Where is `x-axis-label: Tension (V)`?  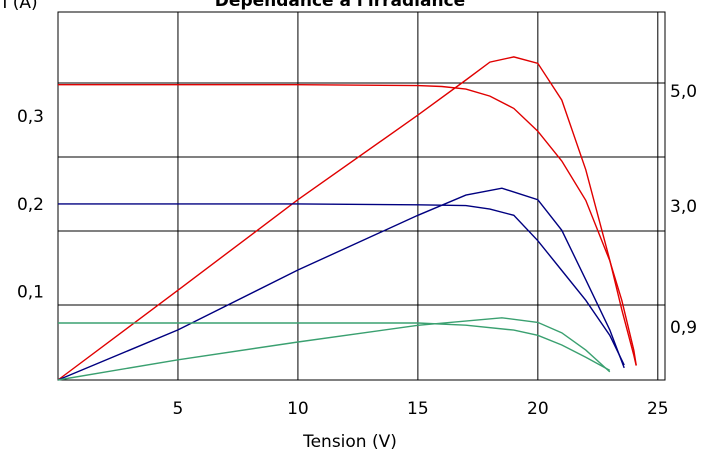 x-axis-label: Tension (V) is located at coordinates (349, 442).